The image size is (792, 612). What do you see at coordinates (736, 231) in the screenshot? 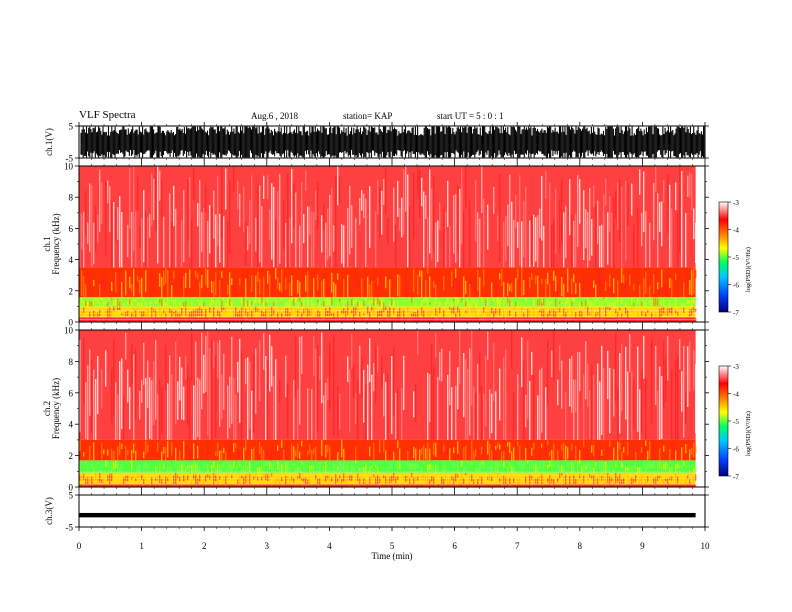
I see `ch1-spectrogram-colorbar-tick-label: -4` at bounding box center [736, 231].